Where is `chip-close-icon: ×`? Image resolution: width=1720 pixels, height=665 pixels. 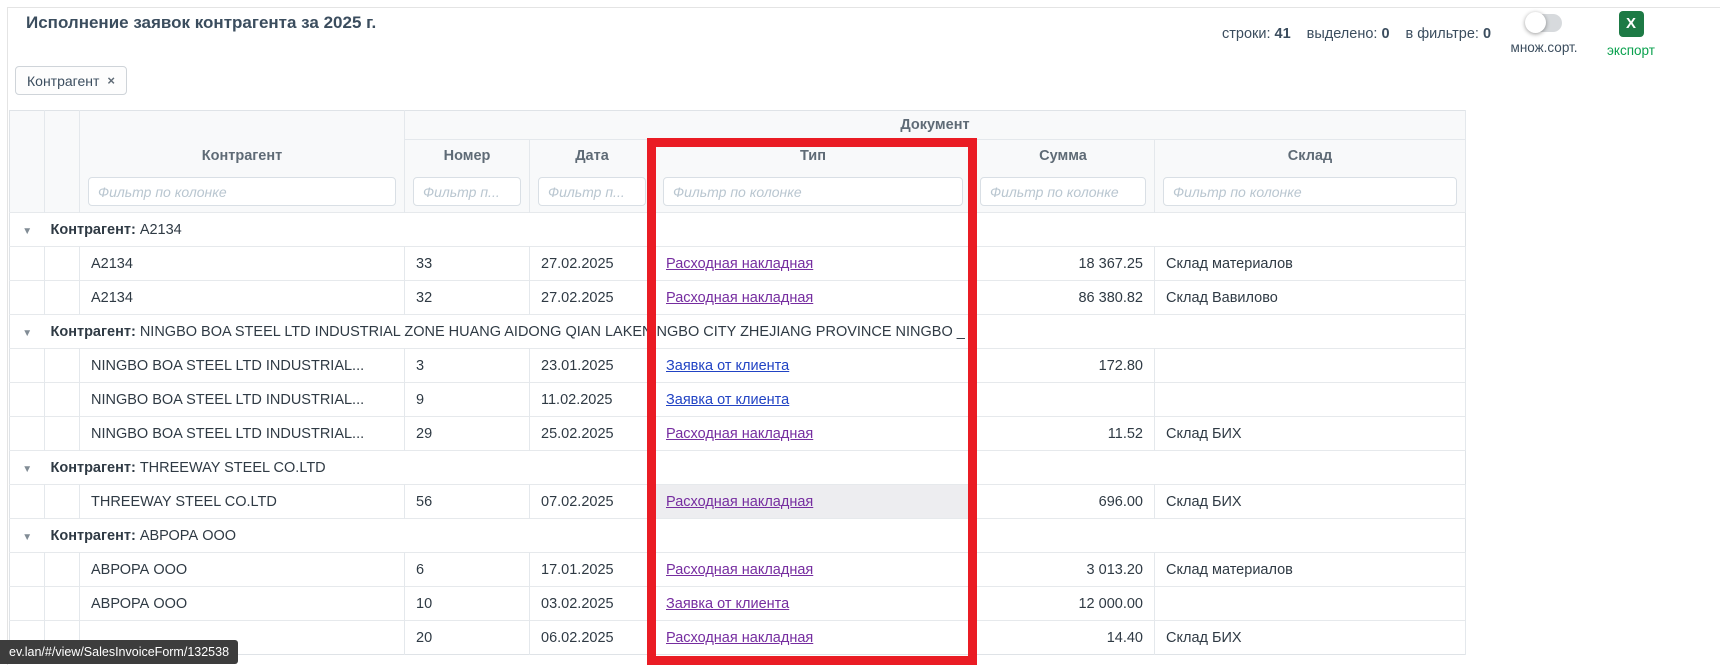 chip-close-icon: × is located at coordinates (111, 80).